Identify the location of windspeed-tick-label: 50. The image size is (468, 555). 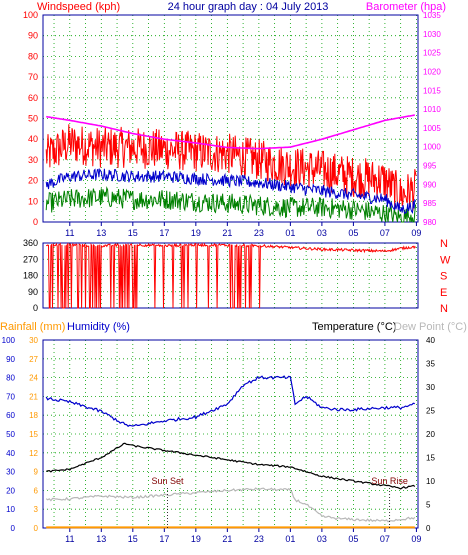
(33, 119).